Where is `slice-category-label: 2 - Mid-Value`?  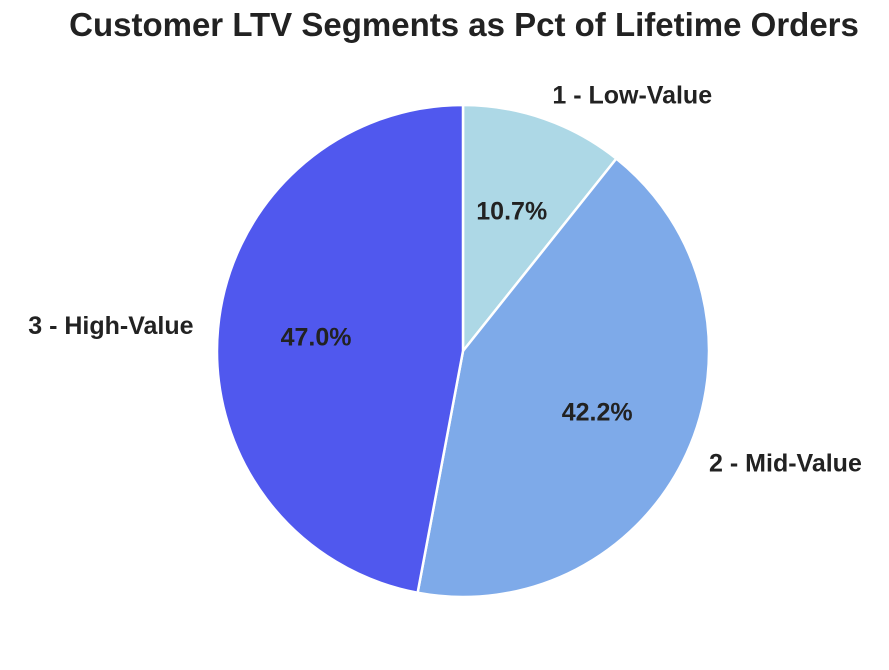
slice-category-label: 2 - Mid-Value is located at coordinates (785, 464).